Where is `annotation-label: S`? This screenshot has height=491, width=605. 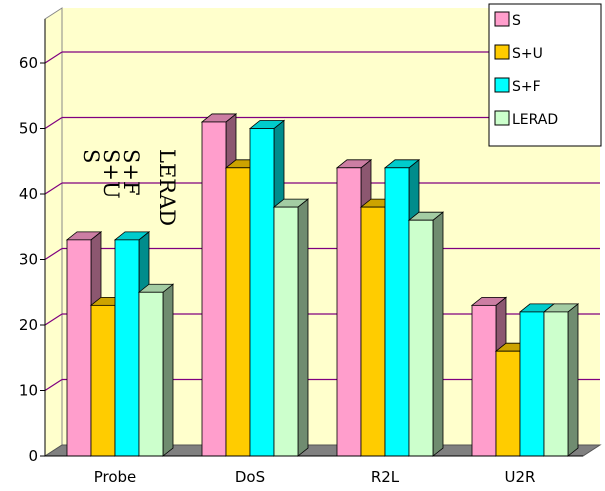
annotation-label: S is located at coordinates (91, 156).